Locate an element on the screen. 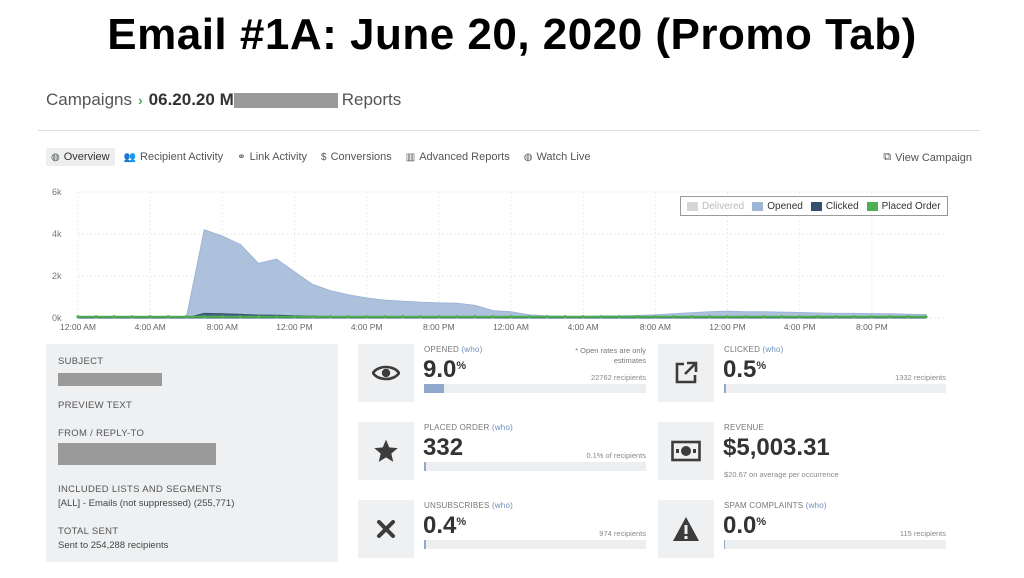 Image resolution: width=1024 pixels, height=578 pixels. legend-item-placed-order: Placed Order is located at coordinates (903, 206).